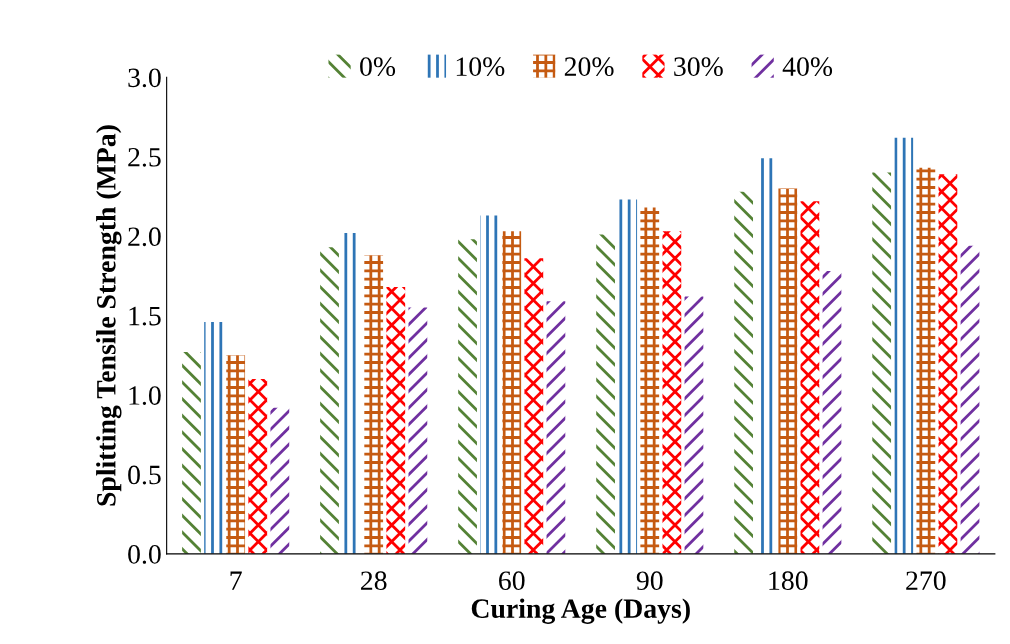 The width and height of the screenshot is (1010, 644). Describe the element at coordinates (144, 78) in the screenshot. I see `y-tick-label: 3.0` at that location.